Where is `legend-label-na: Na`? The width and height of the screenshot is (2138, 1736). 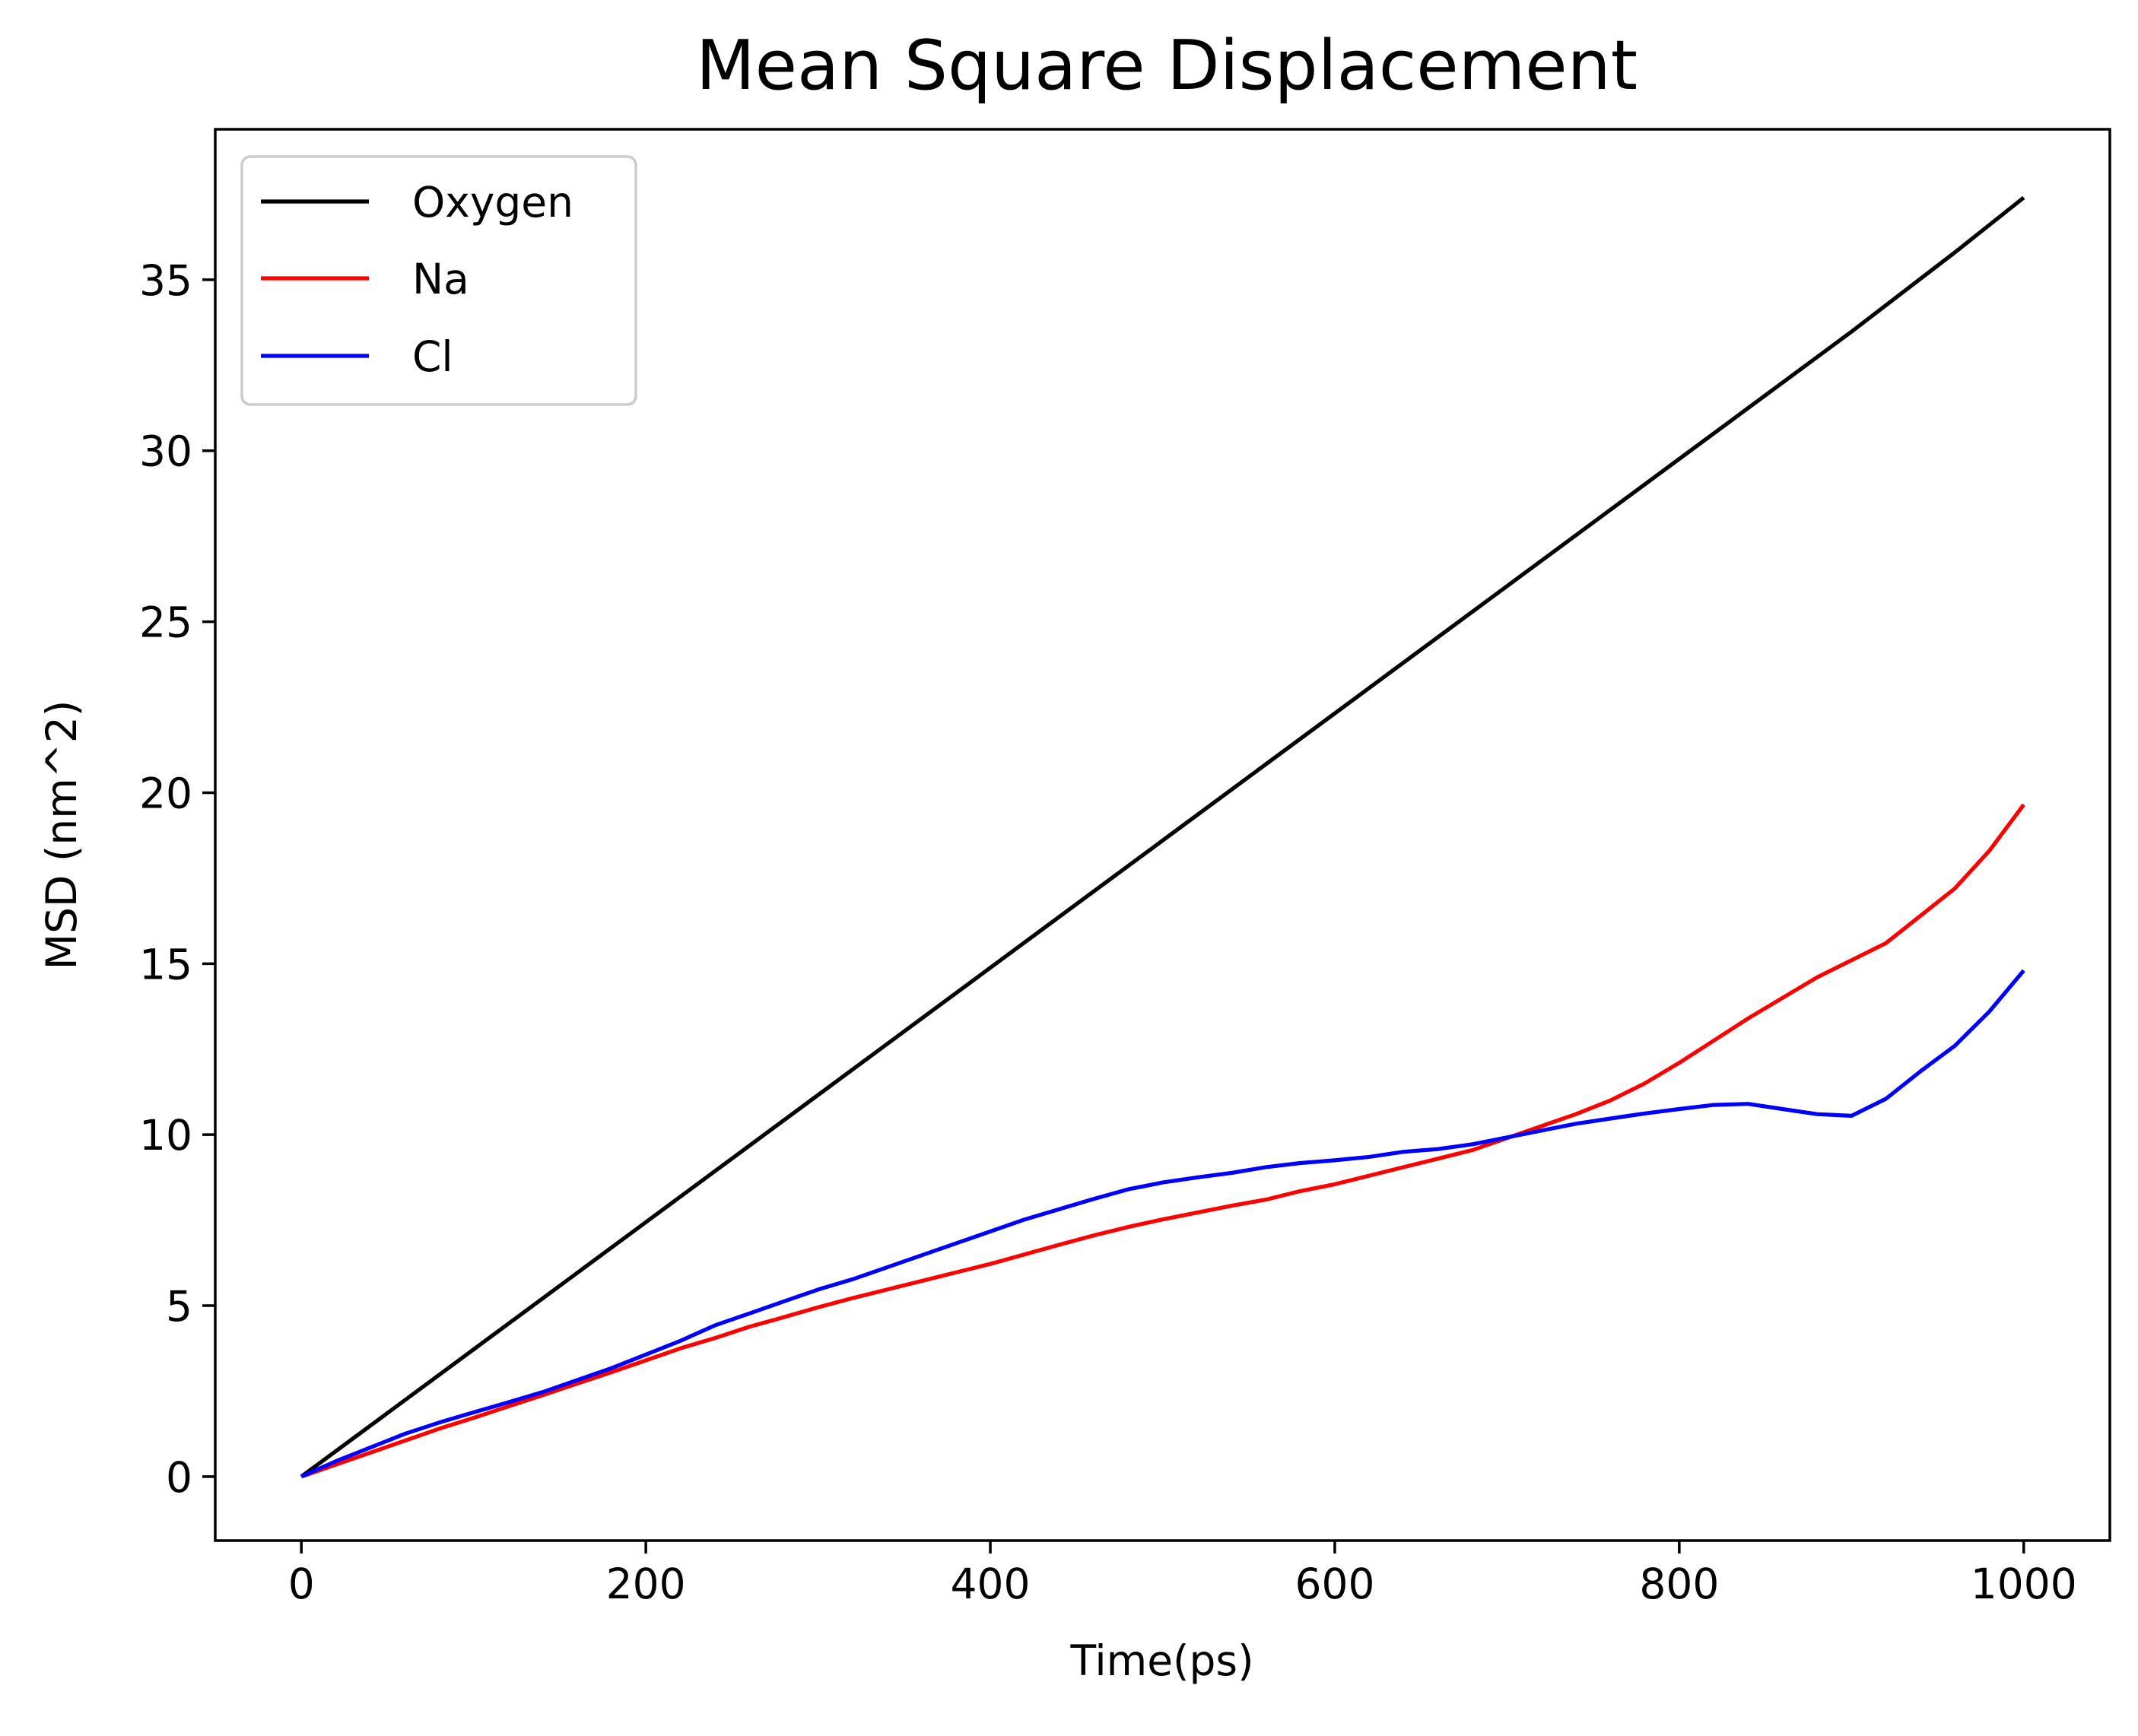
legend-label-na: Na is located at coordinates (440, 279).